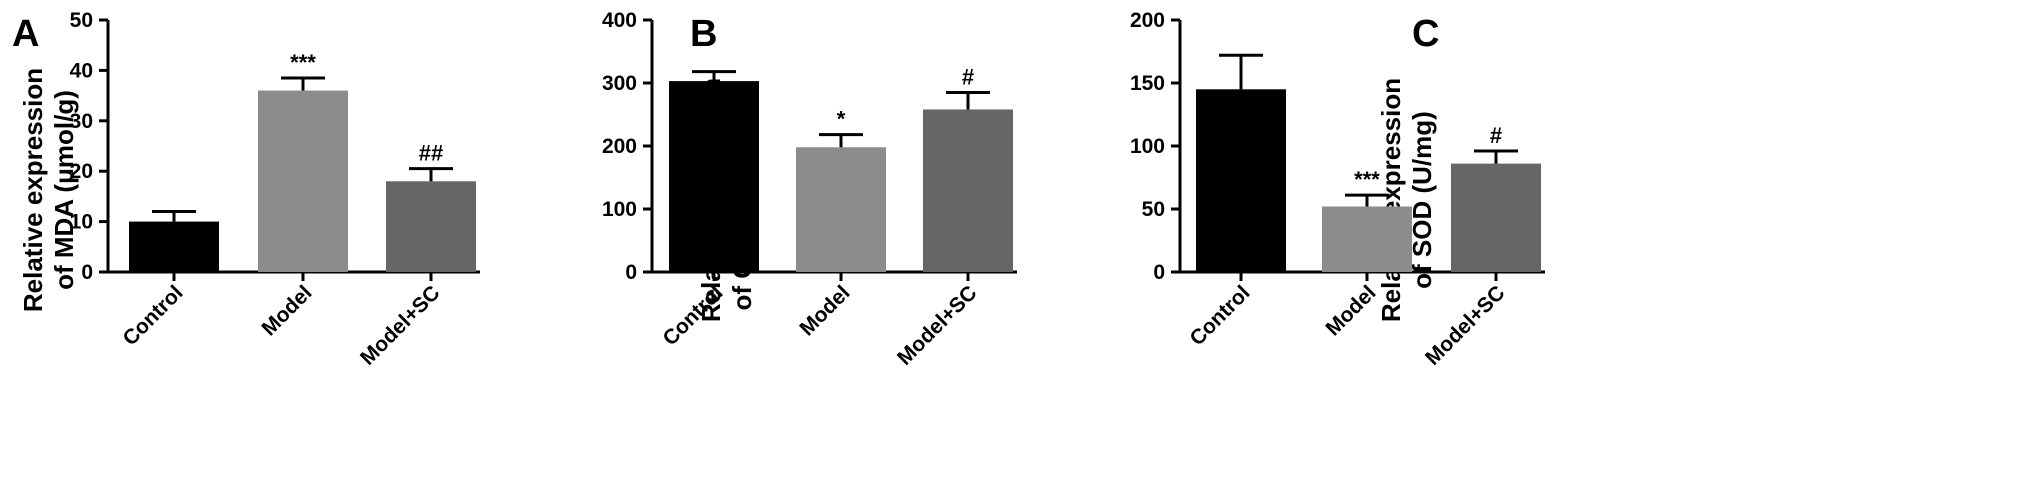 This screenshot has width=2031, height=483. What do you see at coordinates (81, 70) in the screenshot?
I see `y-tick-label: 40` at bounding box center [81, 70].